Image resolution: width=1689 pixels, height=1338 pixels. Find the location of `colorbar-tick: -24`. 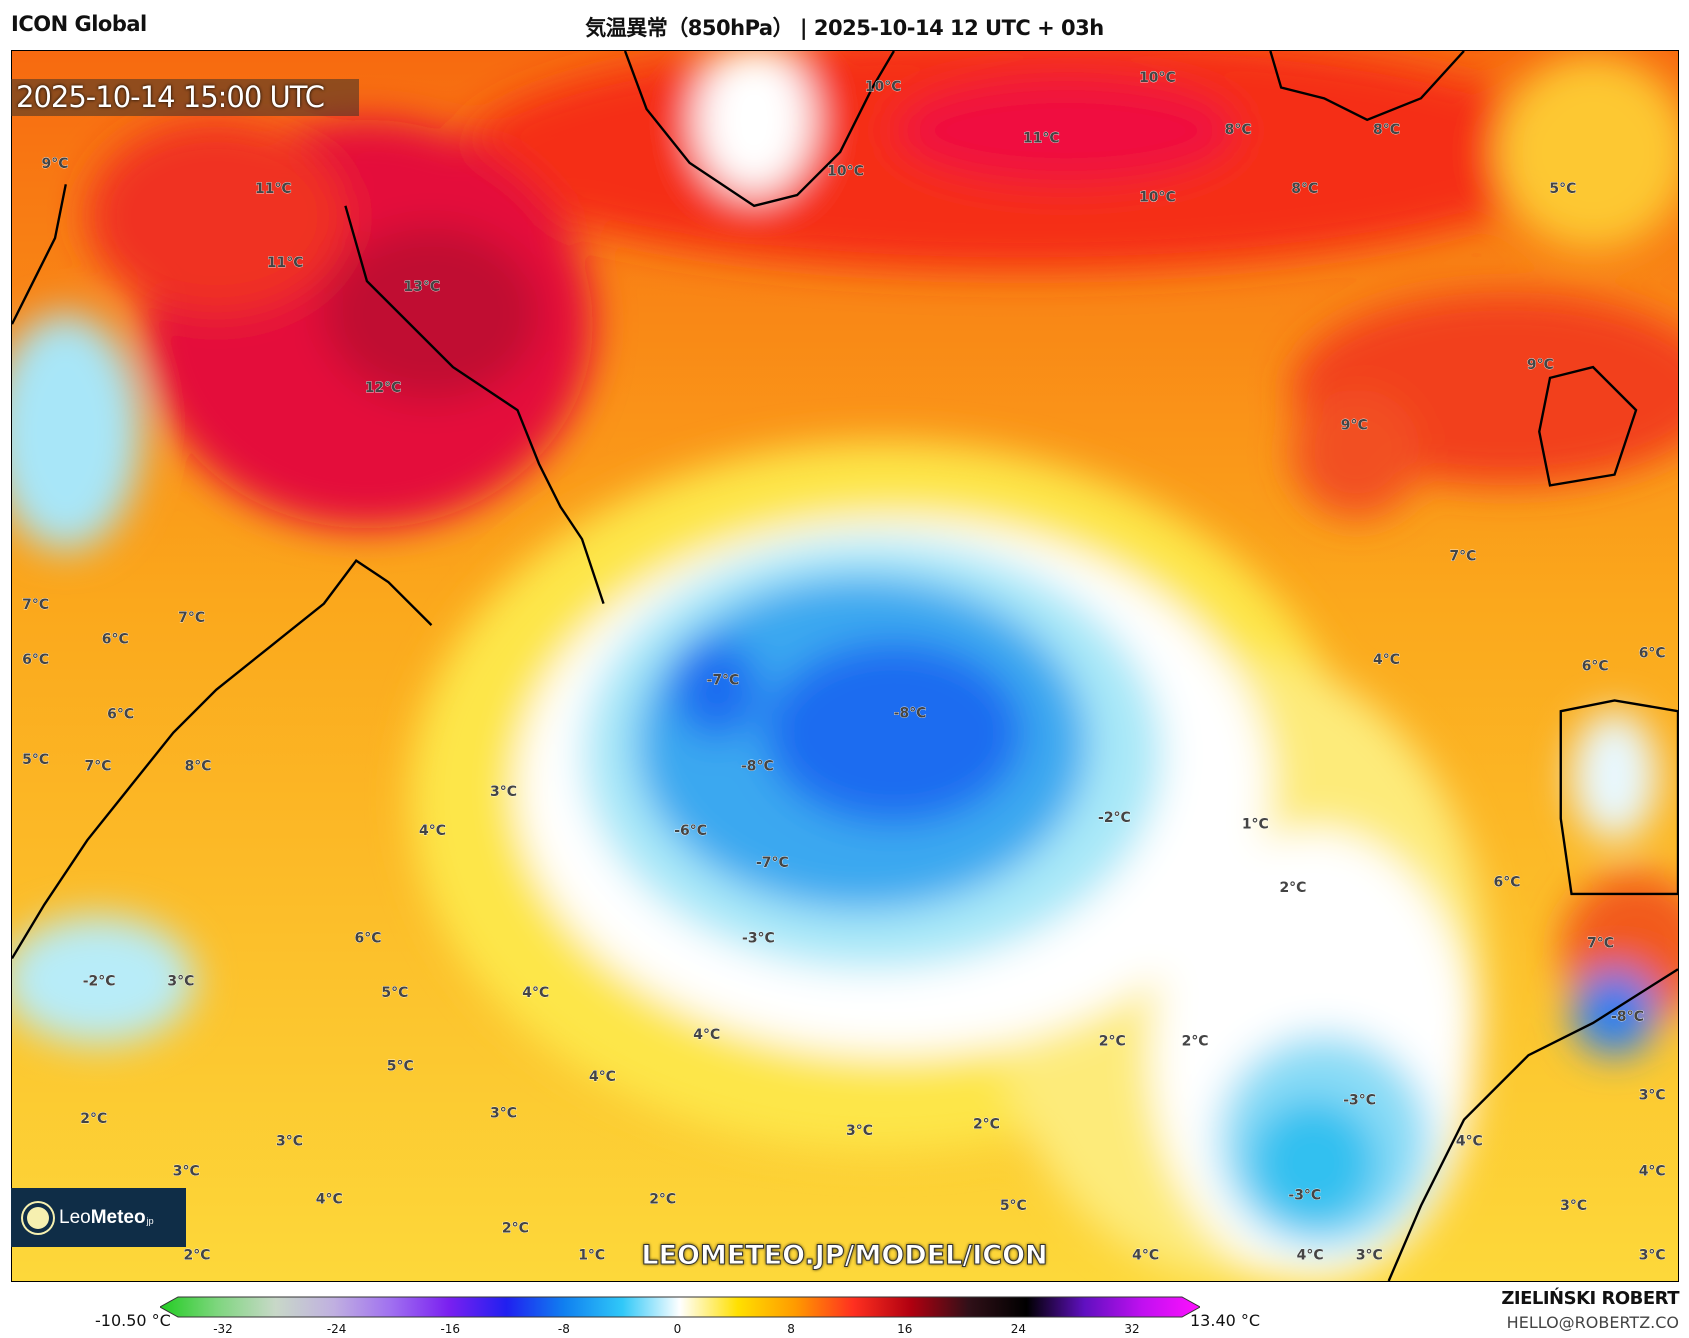

colorbar-tick: -24 is located at coordinates (336, 1329).